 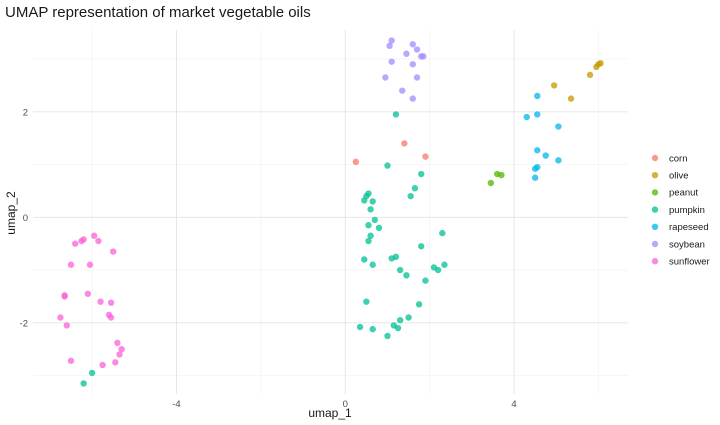 I want to click on legend-label-sunflower: sunflower, so click(x=689, y=262).